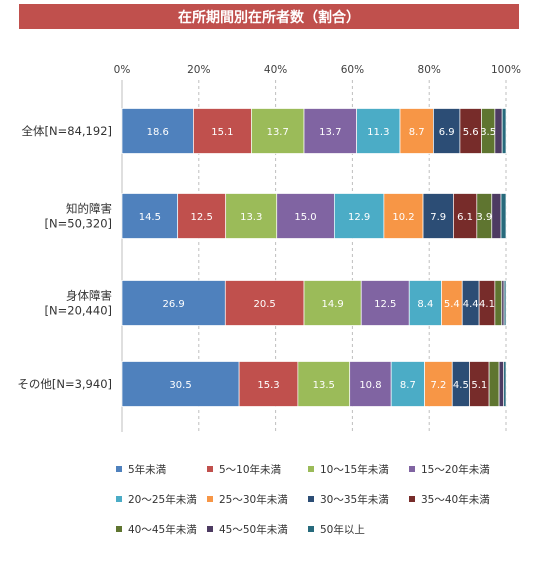 The height and width of the screenshot is (565, 538). What do you see at coordinates (162, 529) in the screenshot?
I see `legend-label: 40～45年未満` at bounding box center [162, 529].